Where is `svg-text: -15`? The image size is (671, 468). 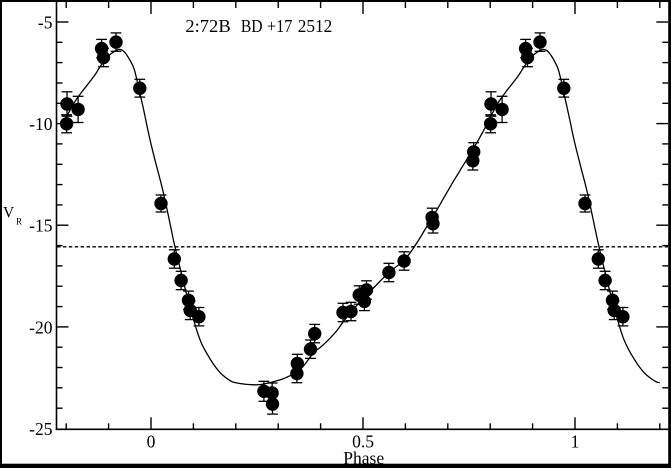
svg-text: -15 is located at coordinates (41, 226).